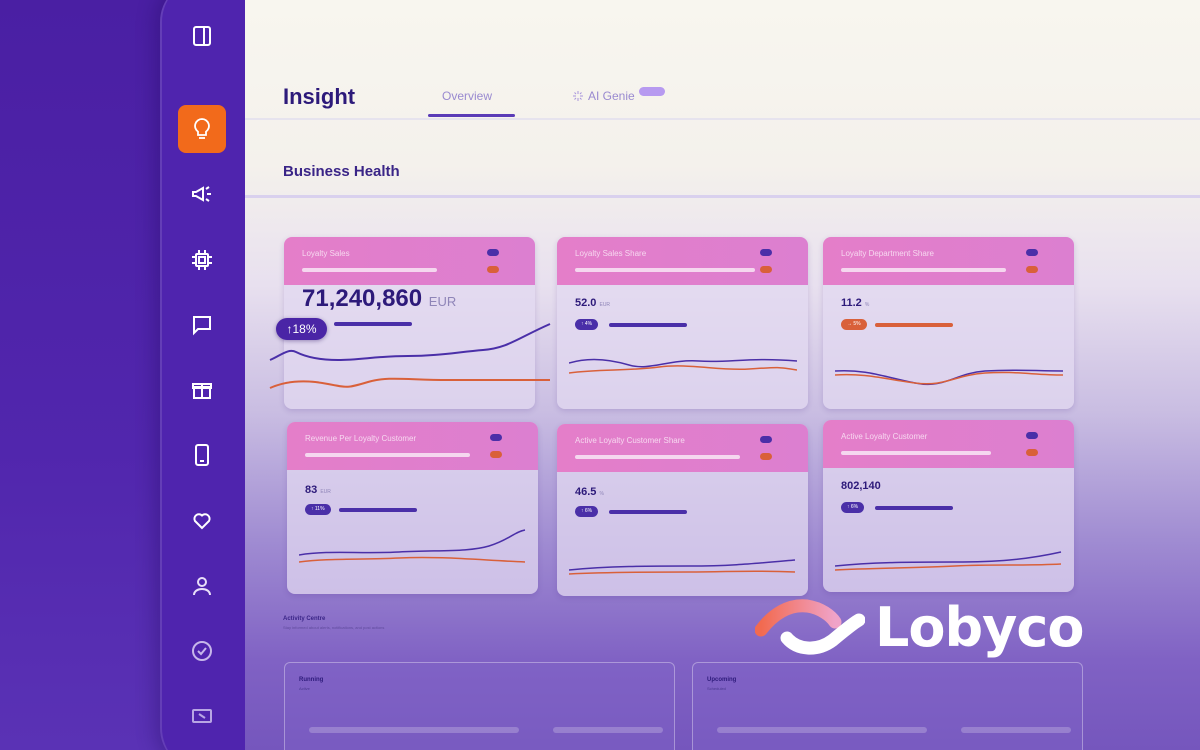 This screenshot has width=1200, height=750. I want to click on card-header: Active Loyalty Customer Share, so click(682, 448).